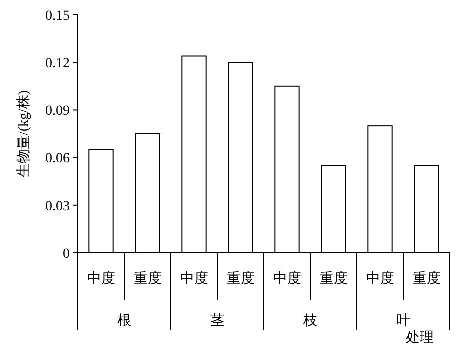 The width and height of the screenshot is (467, 356). Describe the element at coordinates (403, 321) in the screenshot. I see `text: 叶` at that location.